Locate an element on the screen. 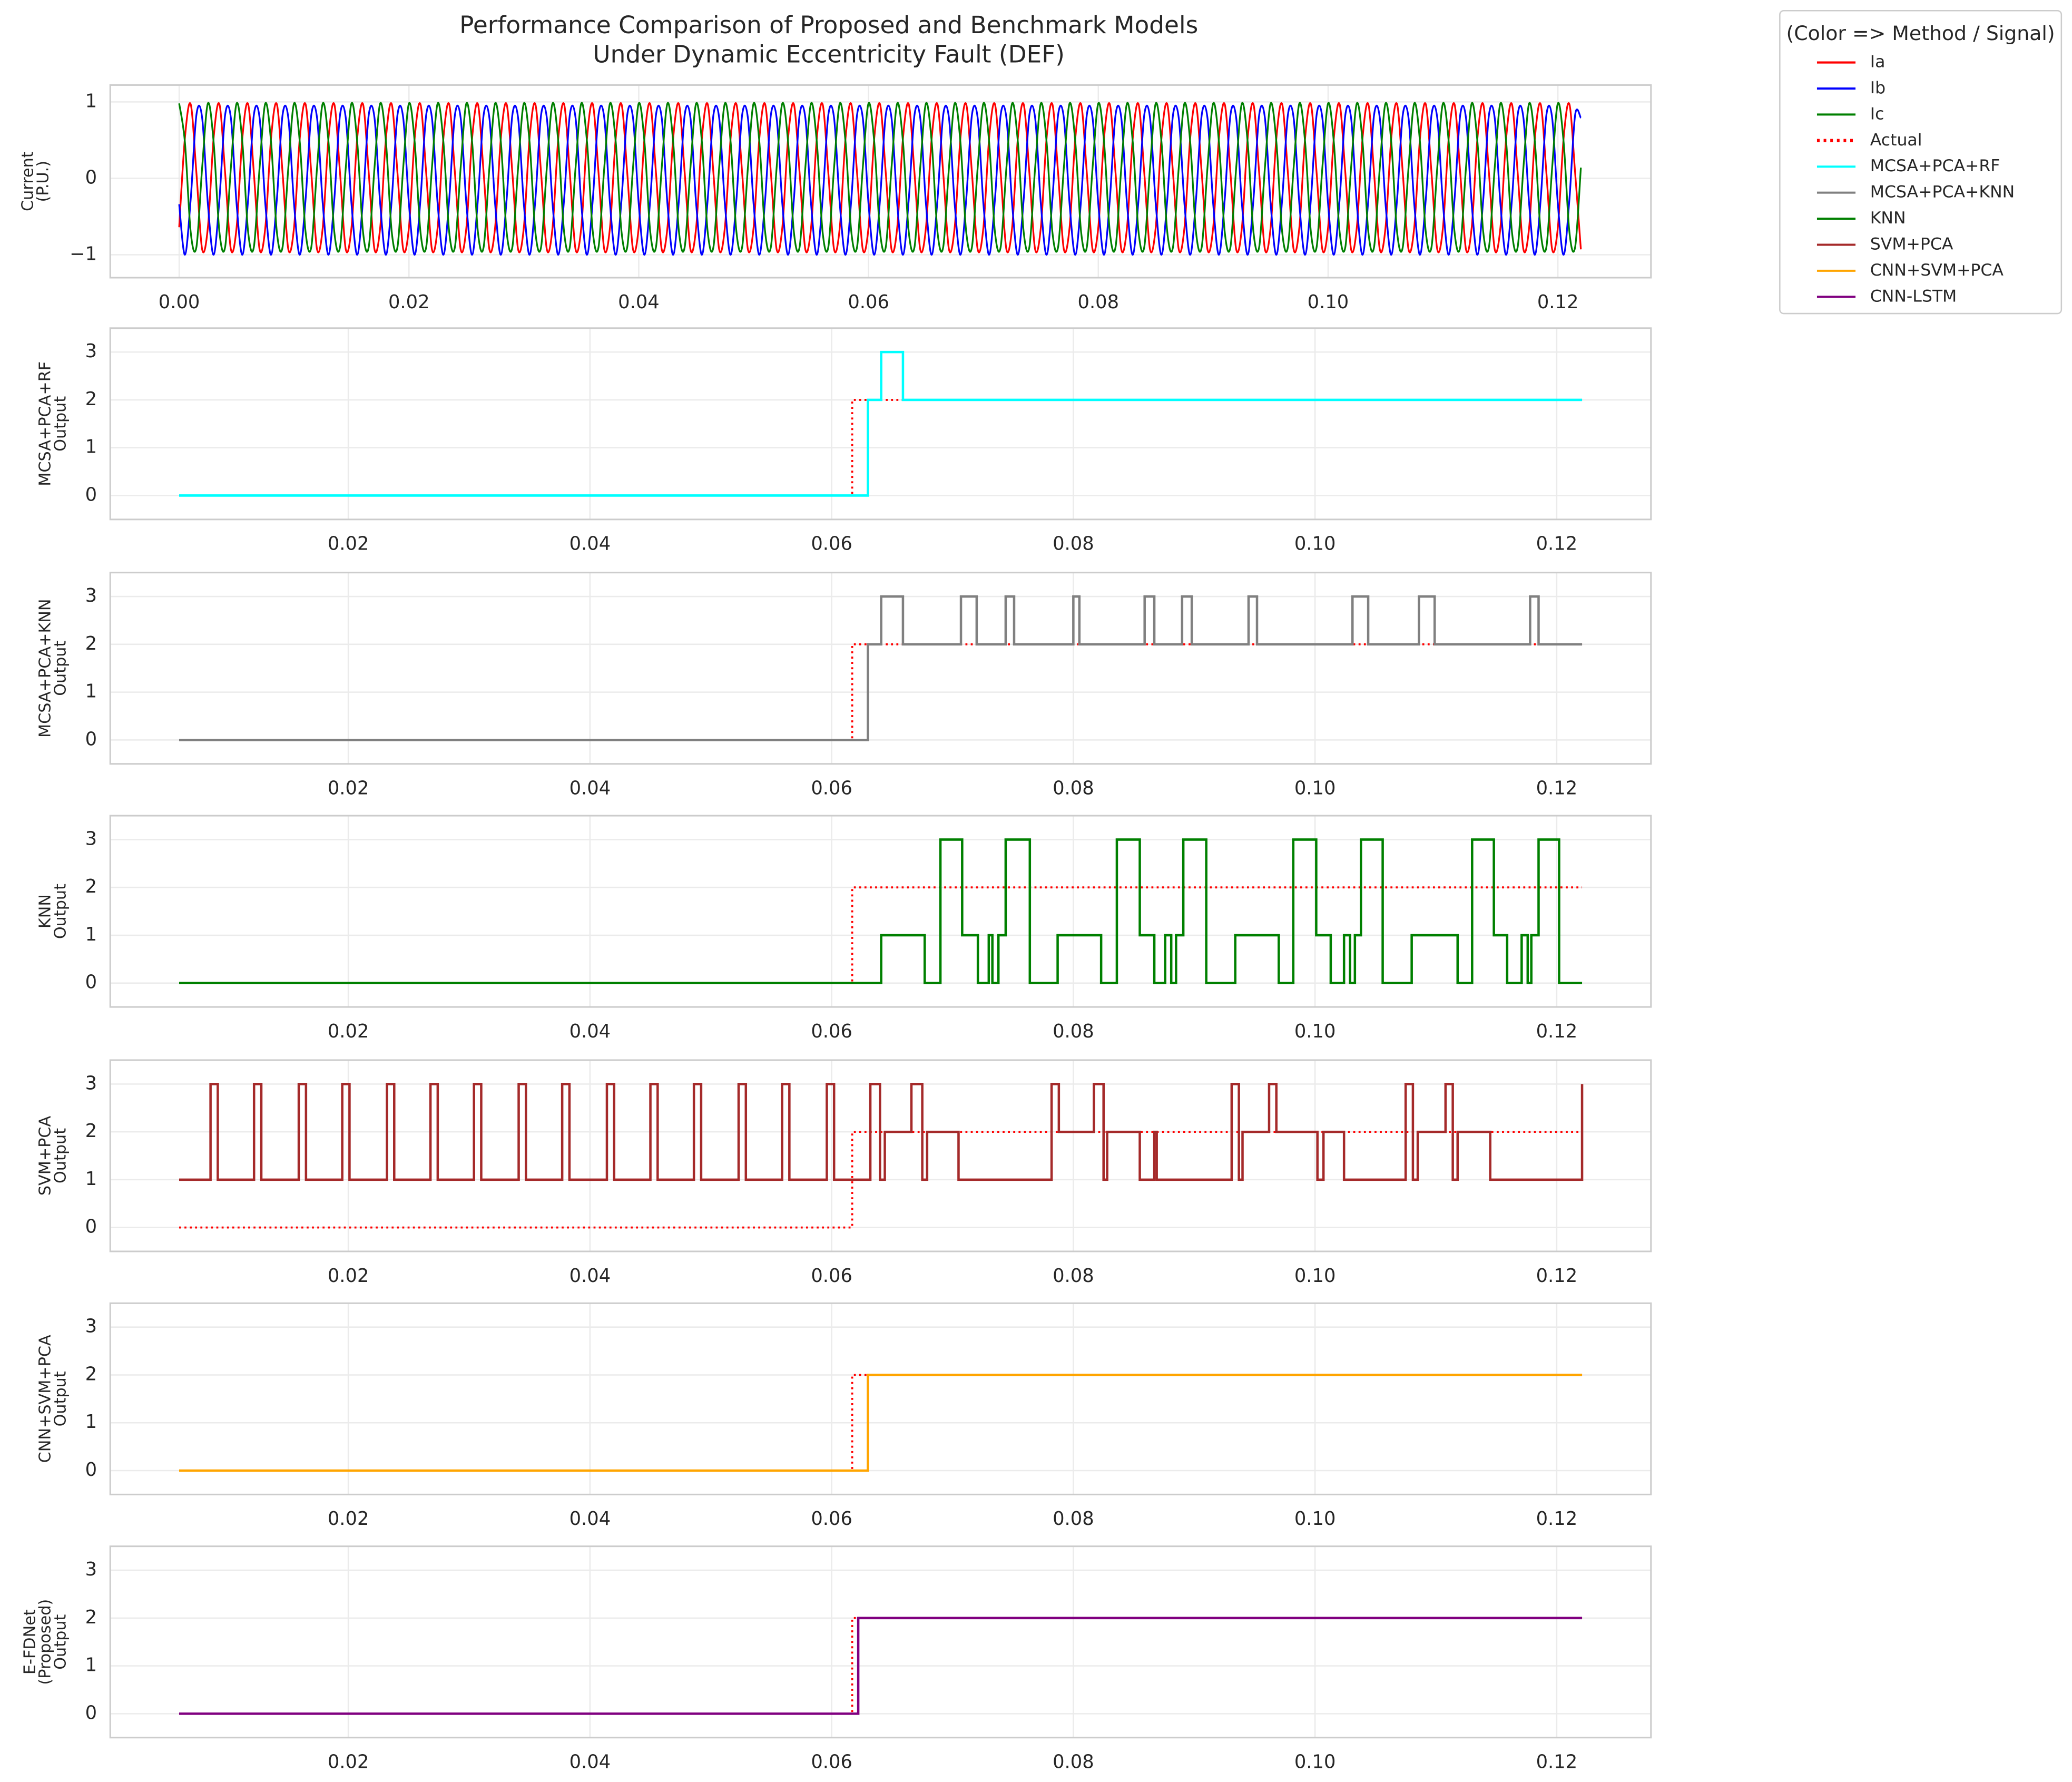 Image resolution: width=2072 pixels, height=1782 pixels. actual-line is located at coordinates (881, 1180).